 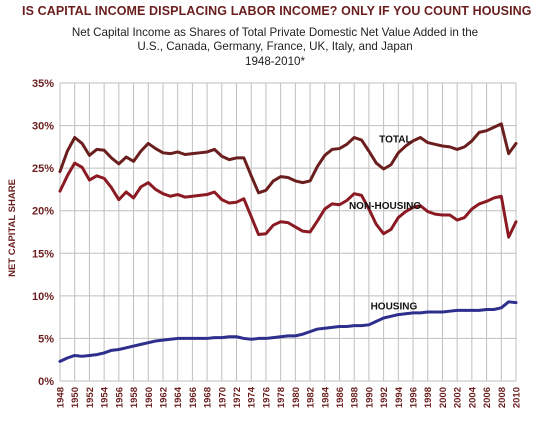 What do you see at coordinates (384, 397) in the screenshot?
I see `x-tick-label: 1992` at bounding box center [384, 397].